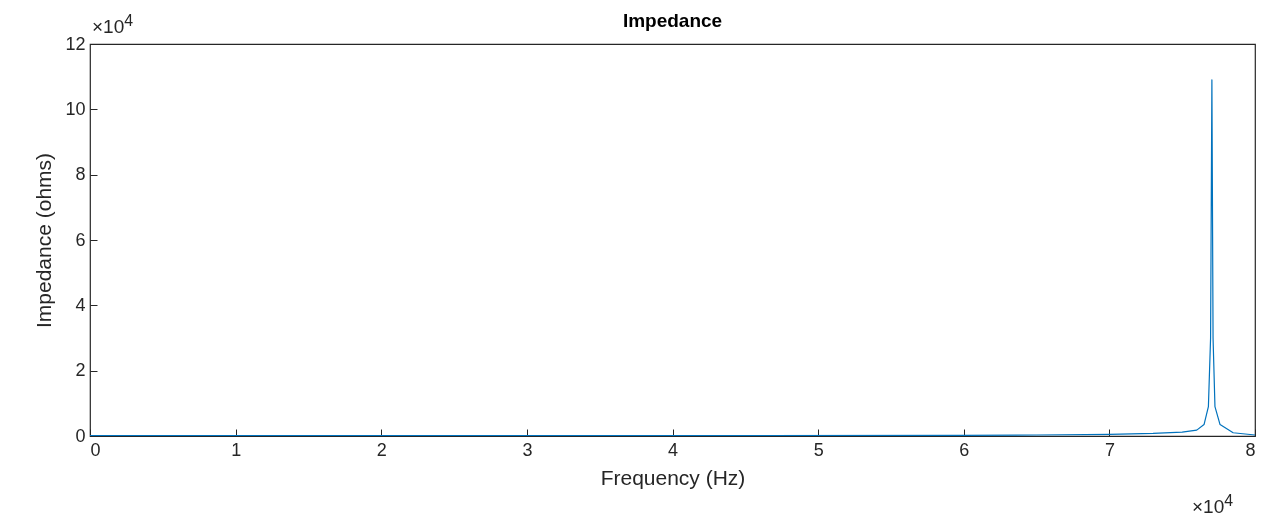 Image resolution: width=1273 pixels, height=527 pixels. What do you see at coordinates (80, 370) in the screenshot?
I see `y-tick-label: 2` at bounding box center [80, 370].